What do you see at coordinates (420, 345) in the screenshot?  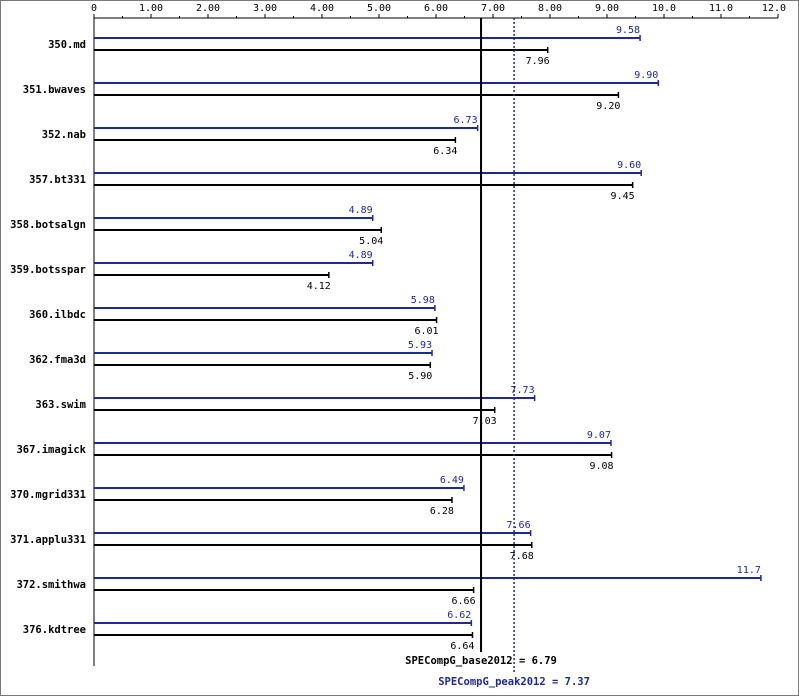 I see `peak-value-label: 5.93` at bounding box center [420, 345].